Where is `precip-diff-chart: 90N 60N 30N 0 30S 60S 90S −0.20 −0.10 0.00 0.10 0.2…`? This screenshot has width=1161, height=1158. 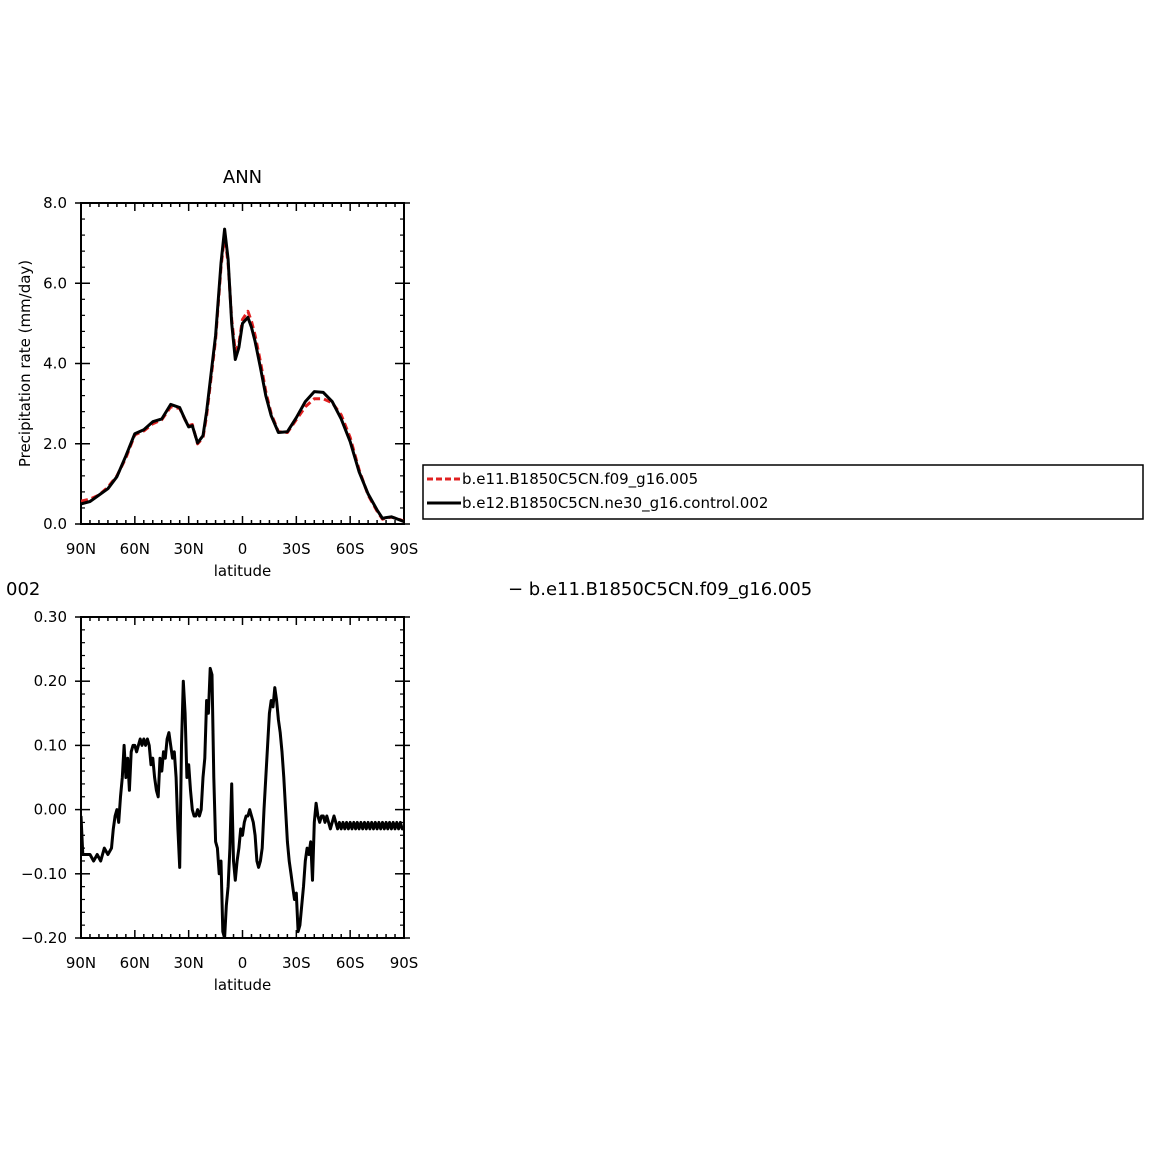
precip-diff-chart: 90N 60N 30N 0 30S 60S 90S −0.20 −0.10 0.00 0.10 0.2… is located at coordinates (219, 801).